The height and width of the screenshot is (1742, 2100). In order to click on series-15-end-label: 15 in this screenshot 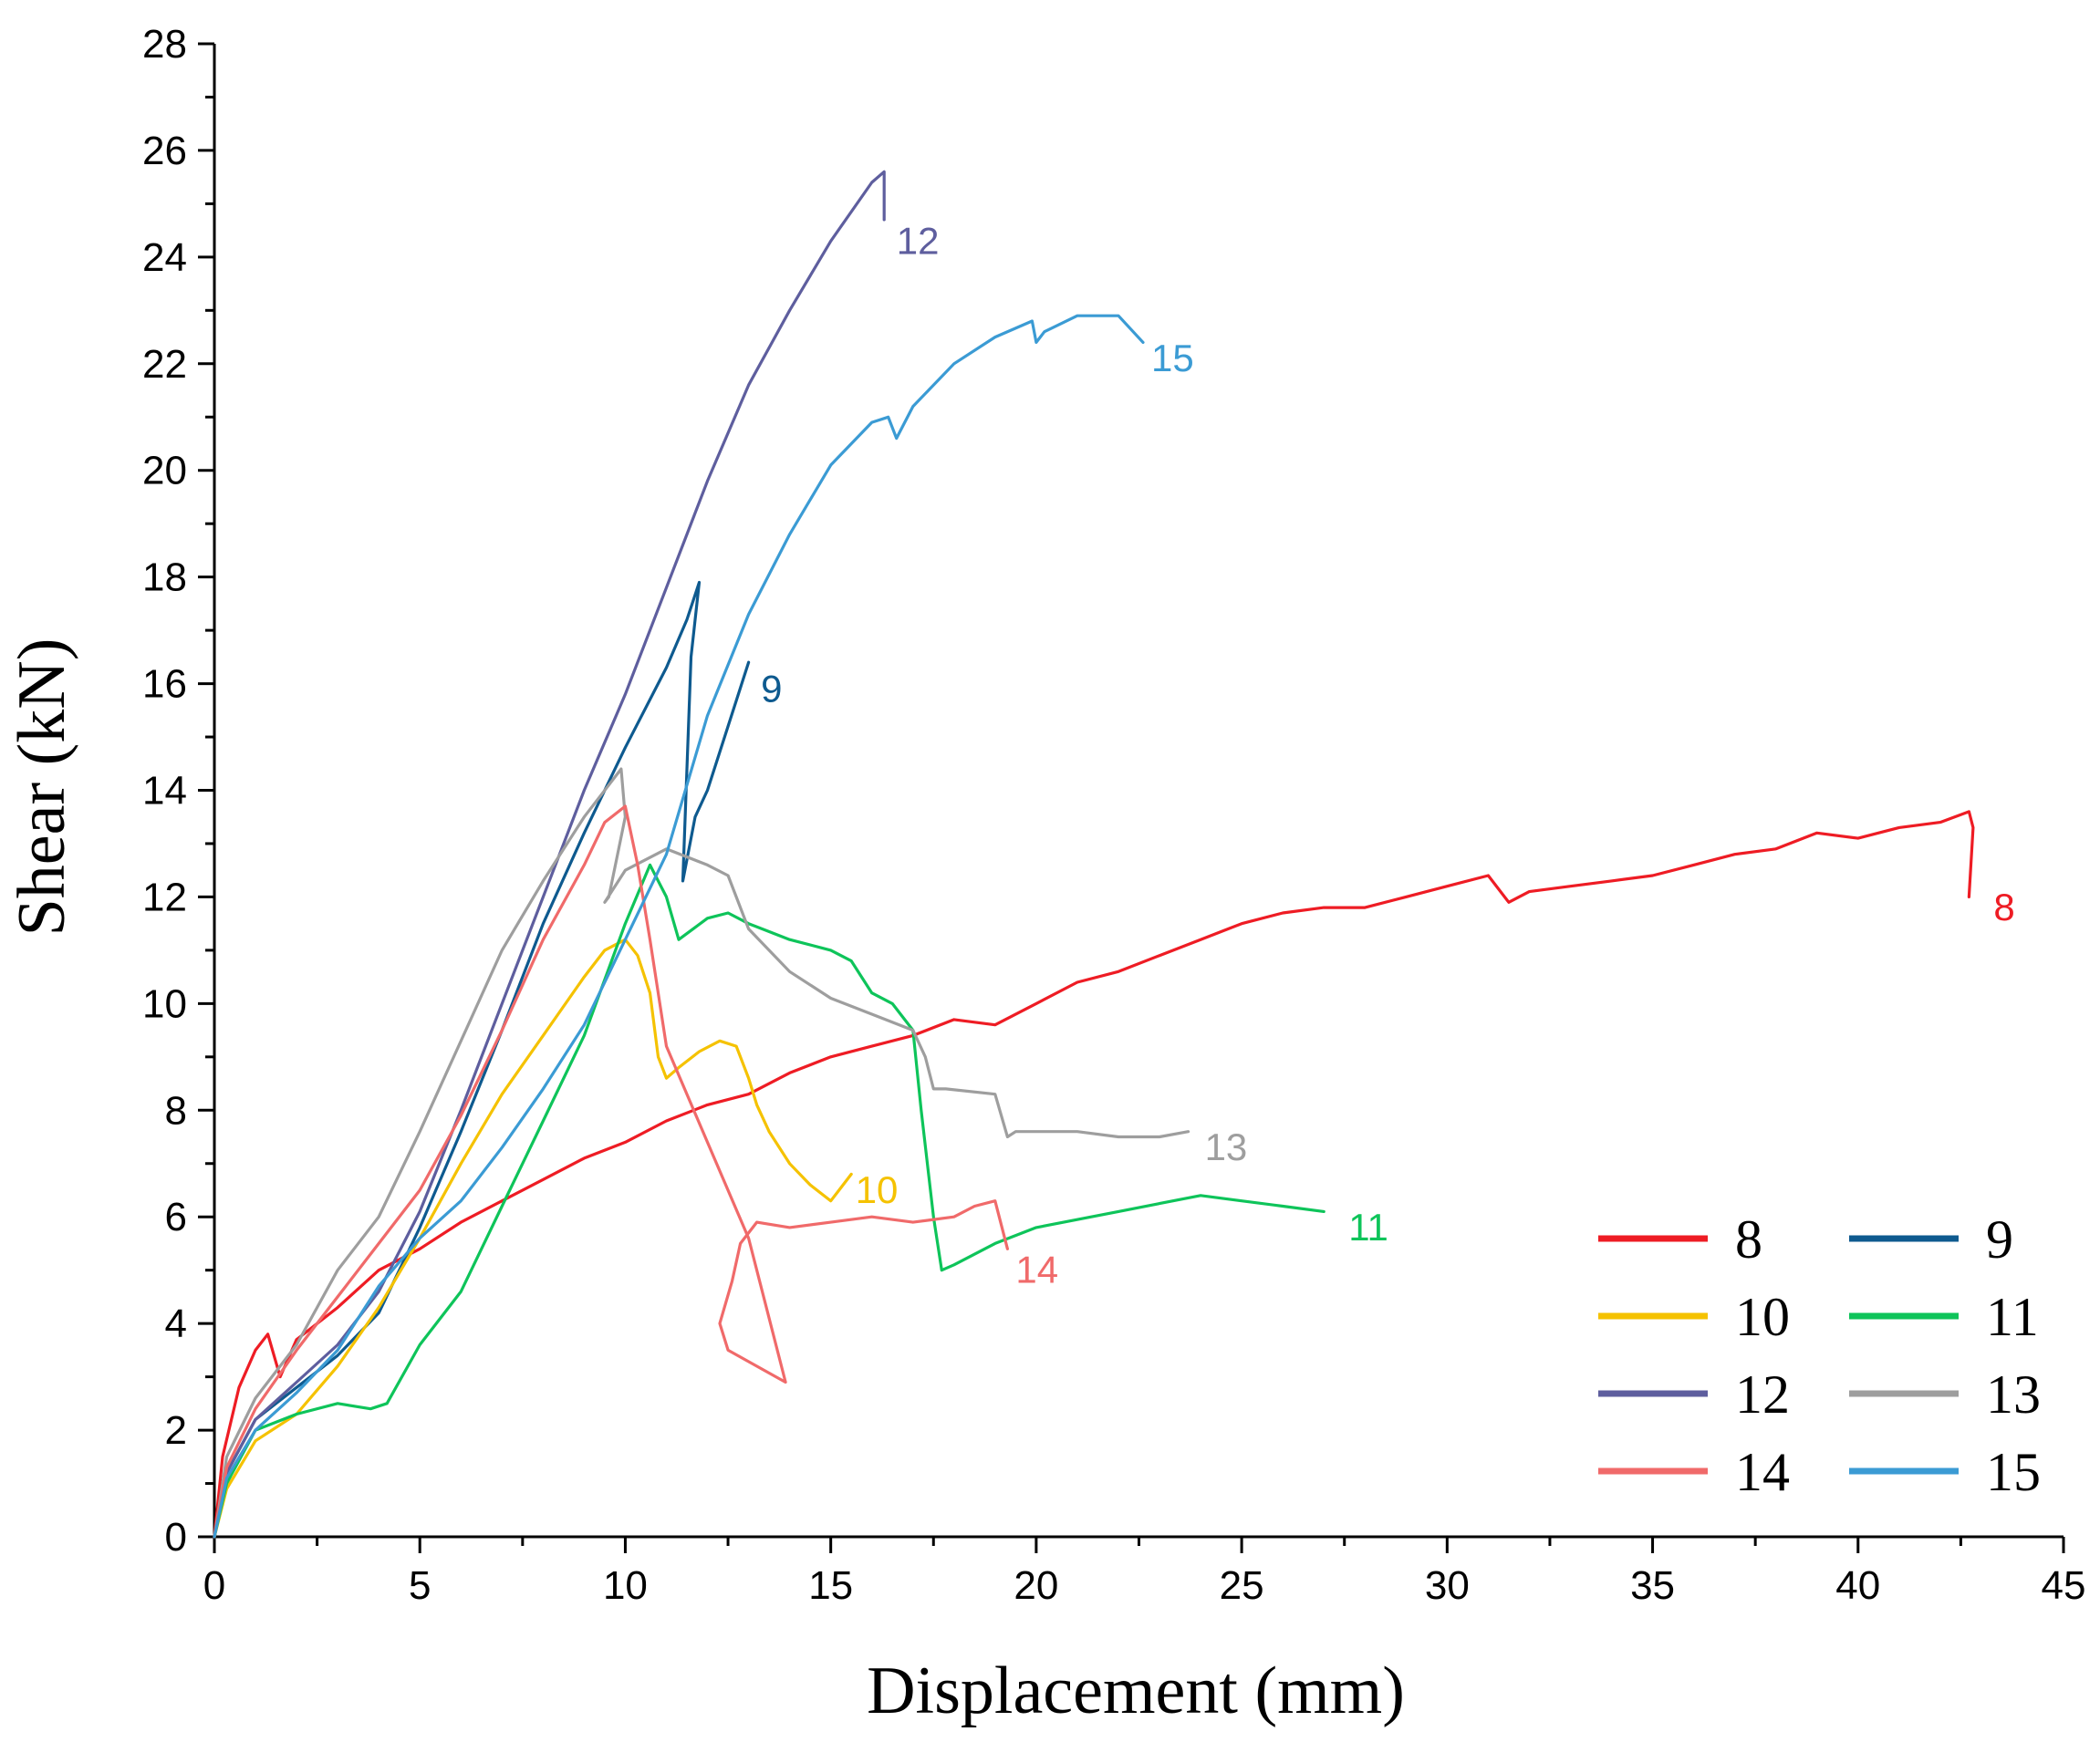, I will do `click(1172, 358)`.